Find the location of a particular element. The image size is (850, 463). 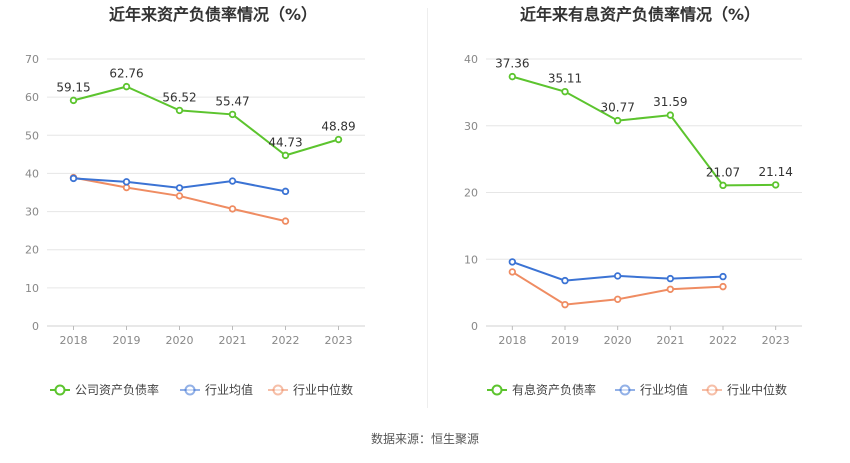

data-label: 21.14 is located at coordinates (775, 172).